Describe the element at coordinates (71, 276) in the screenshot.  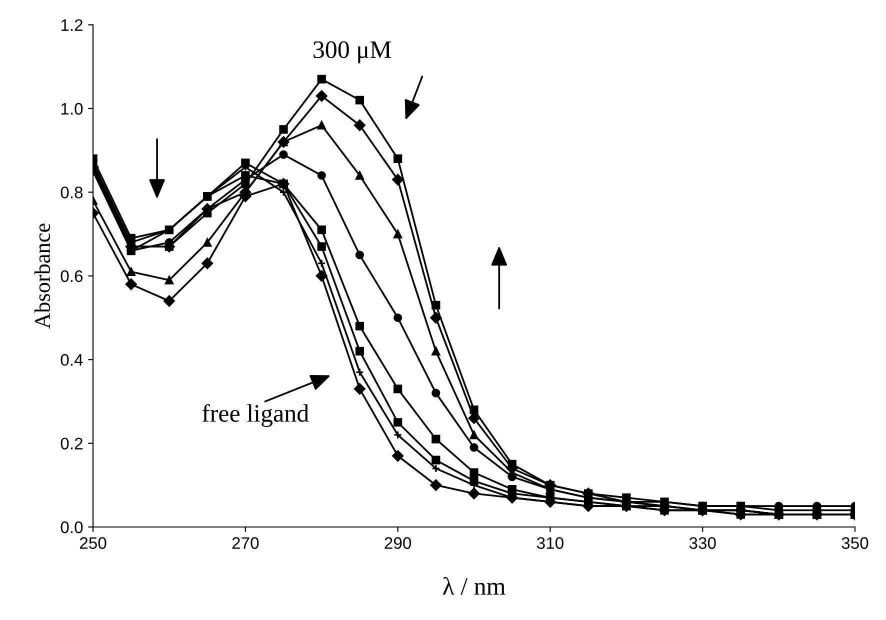
I see `y-tick-label: 0.6` at that location.